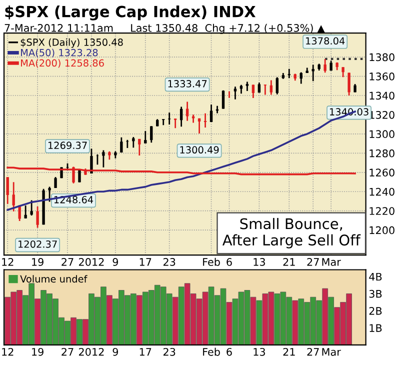 This screenshot has height=367, width=402. Describe the element at coordinates (67, 146) in the screenshot. I see `annotation: 1269.37` at that location.